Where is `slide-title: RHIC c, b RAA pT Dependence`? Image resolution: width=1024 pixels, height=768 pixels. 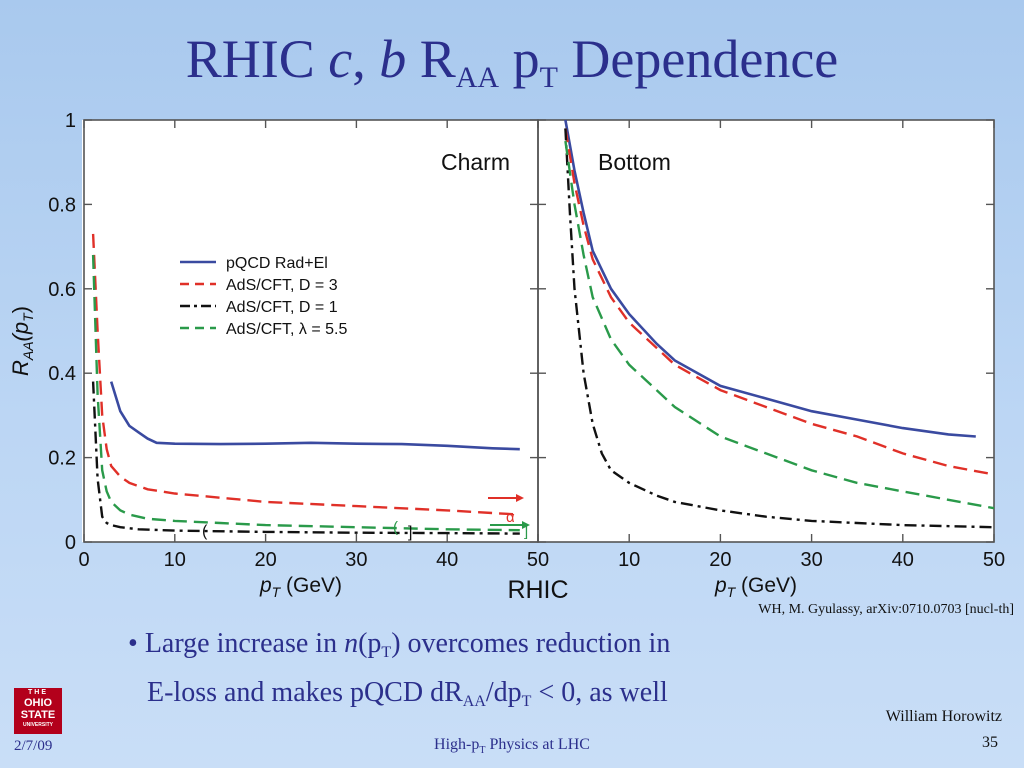 slide-title: RHIC c, b RAA pT Dependence is located at coordinates (512, 61).